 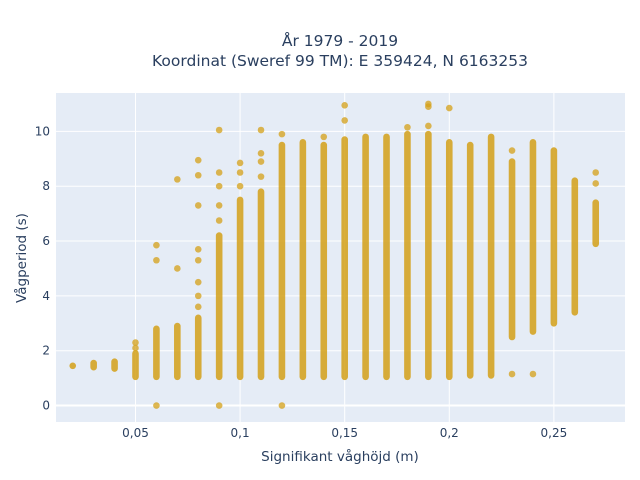 What do you see at coordinates (46, 241) in the screenshot?
I see `y-tick-label: 6` at bounding box center [46, 241].